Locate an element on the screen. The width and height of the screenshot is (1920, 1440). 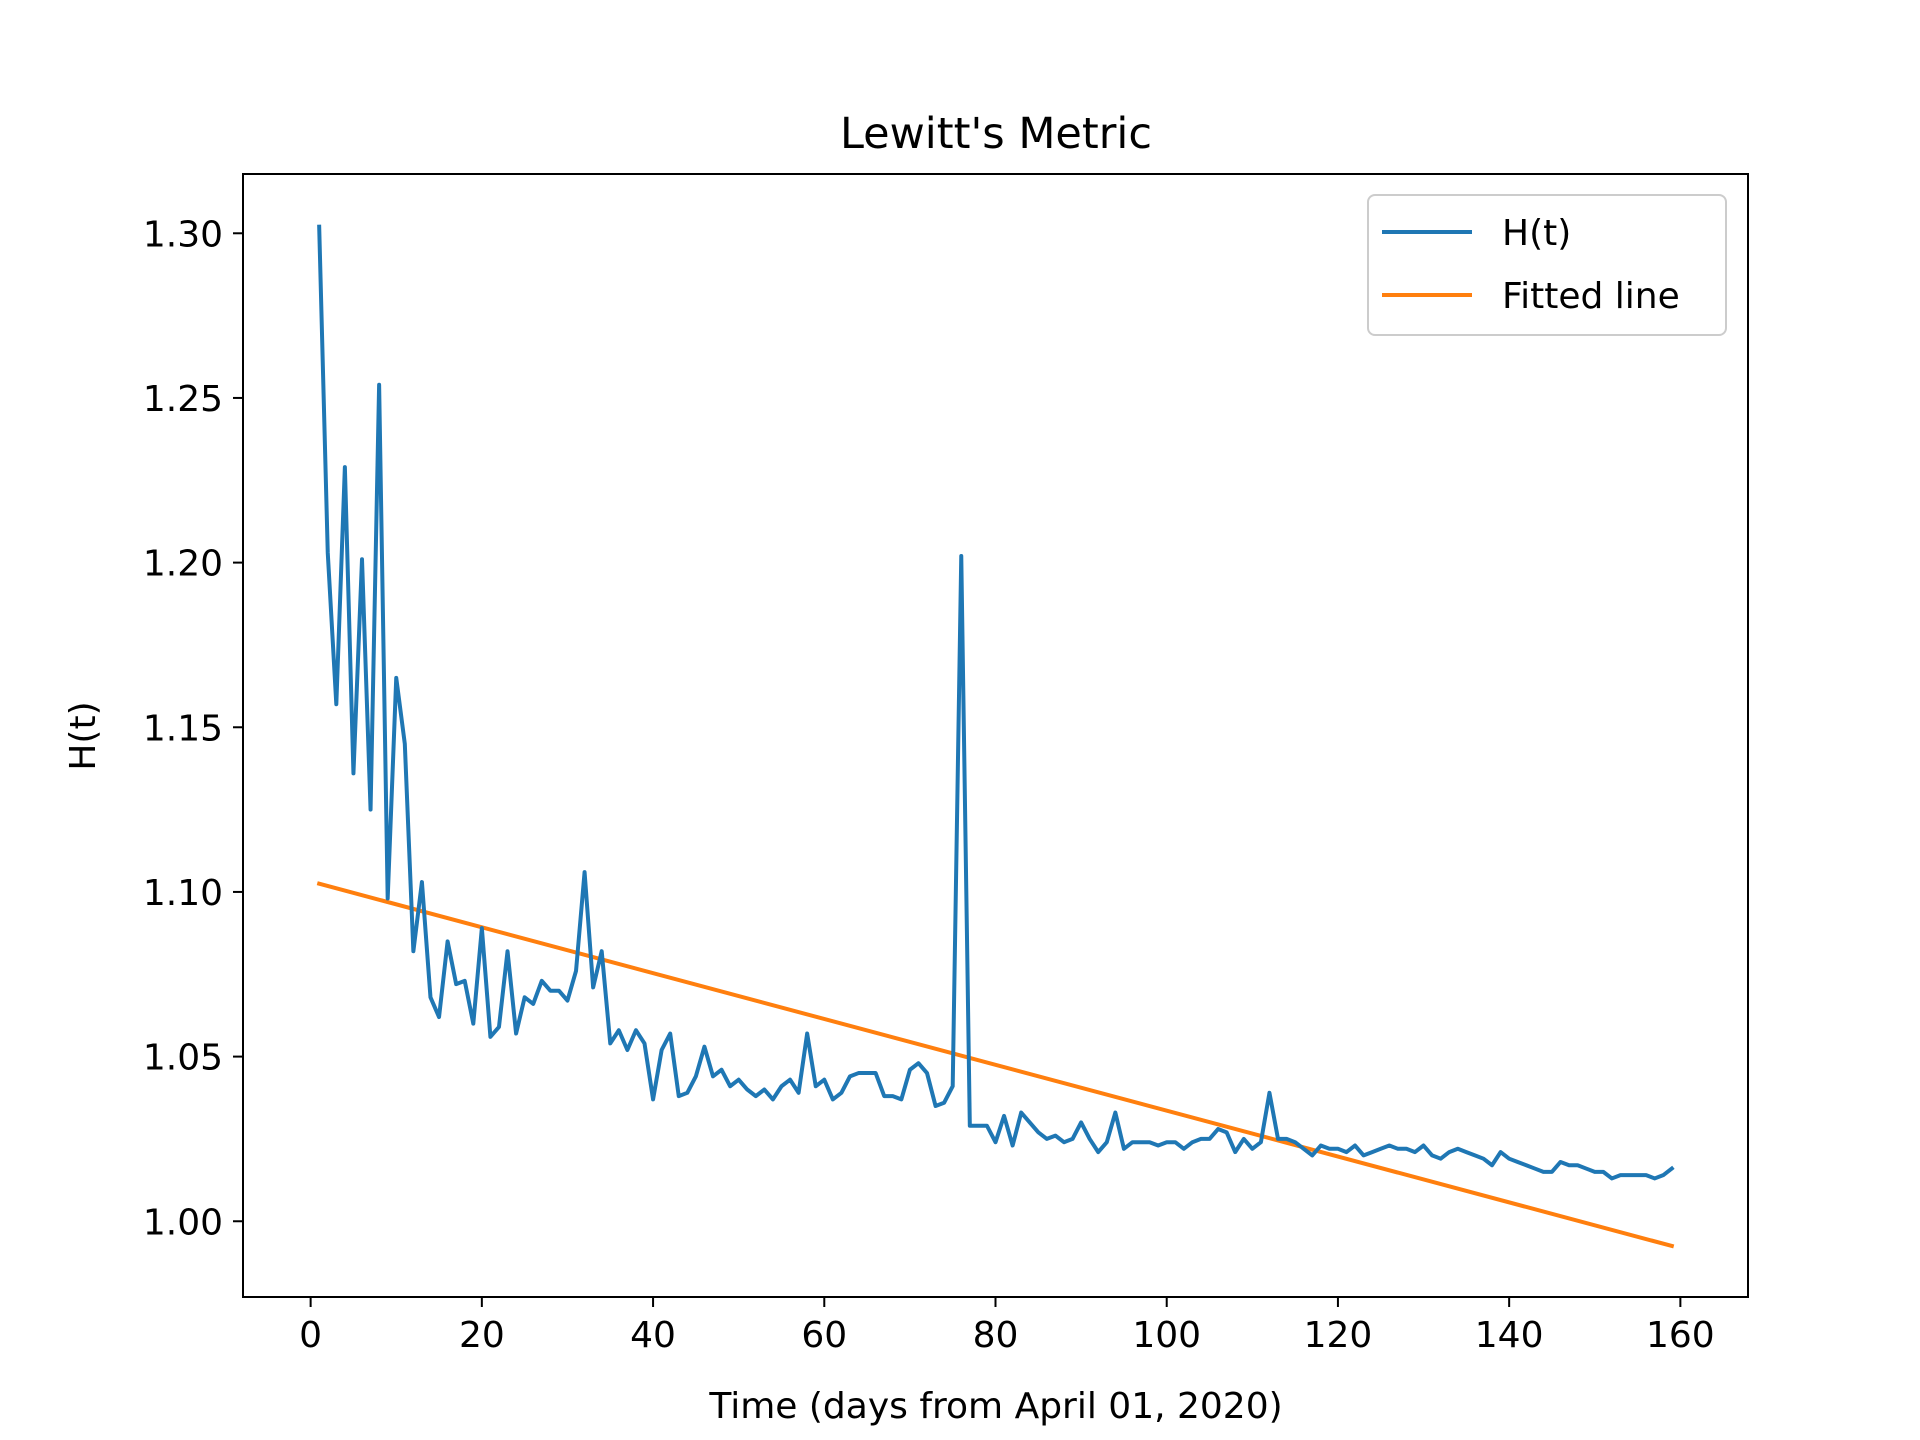
x-axis-label: Time (days from April 01, 2020) is located at coordinates (995, 1406).